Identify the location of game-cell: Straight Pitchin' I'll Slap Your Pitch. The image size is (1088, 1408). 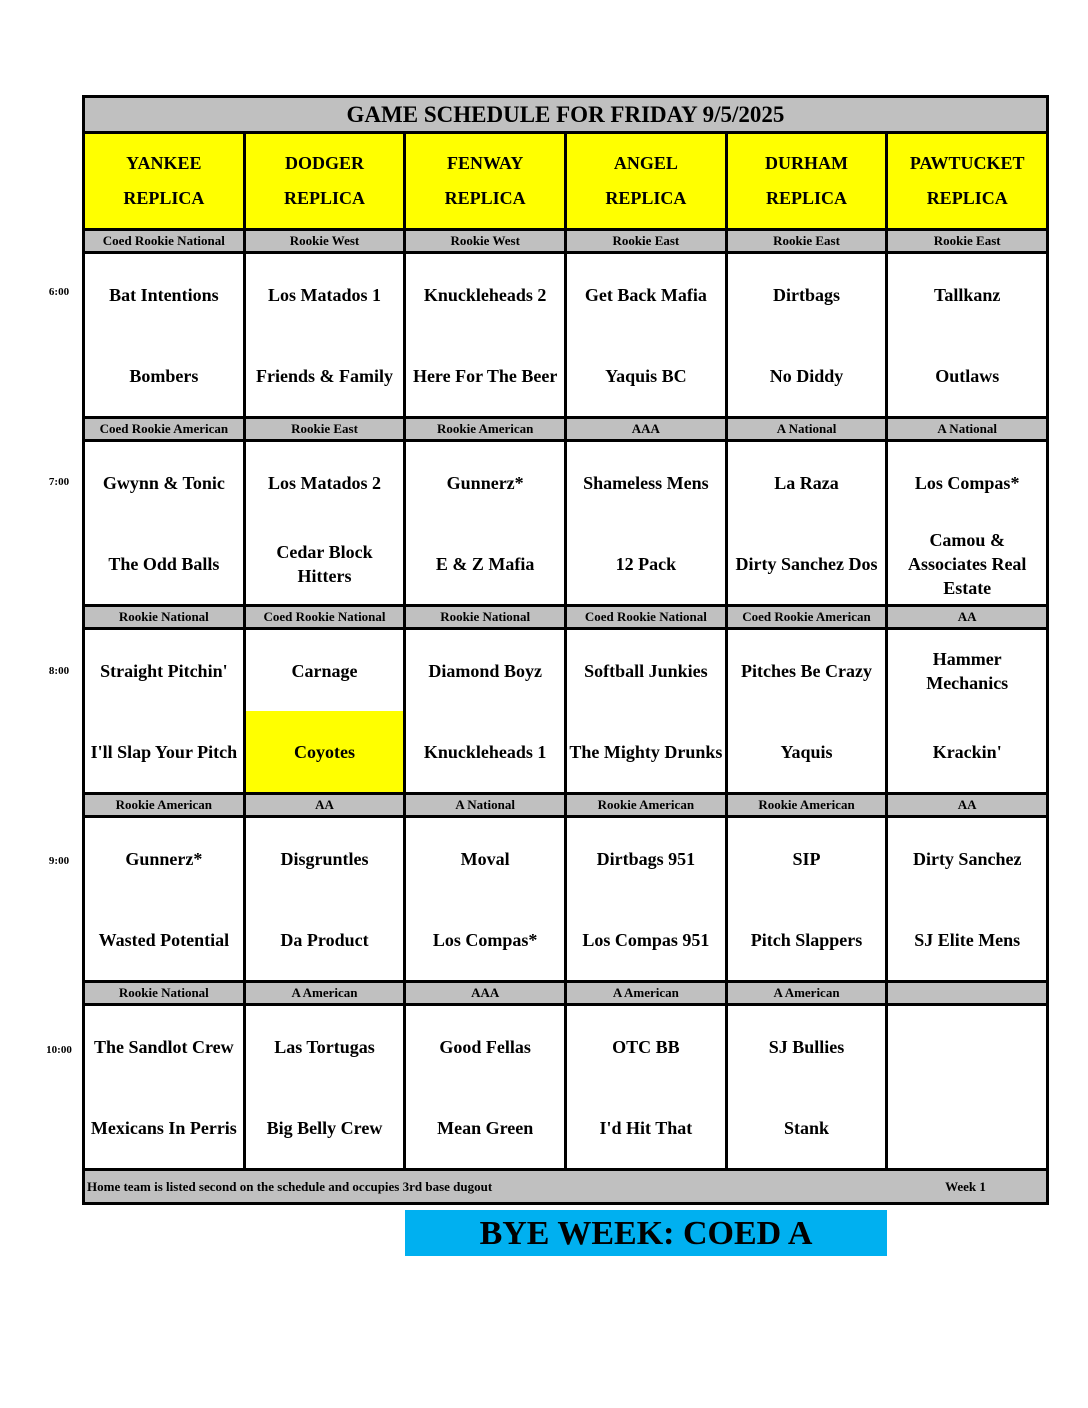
(164, 711).